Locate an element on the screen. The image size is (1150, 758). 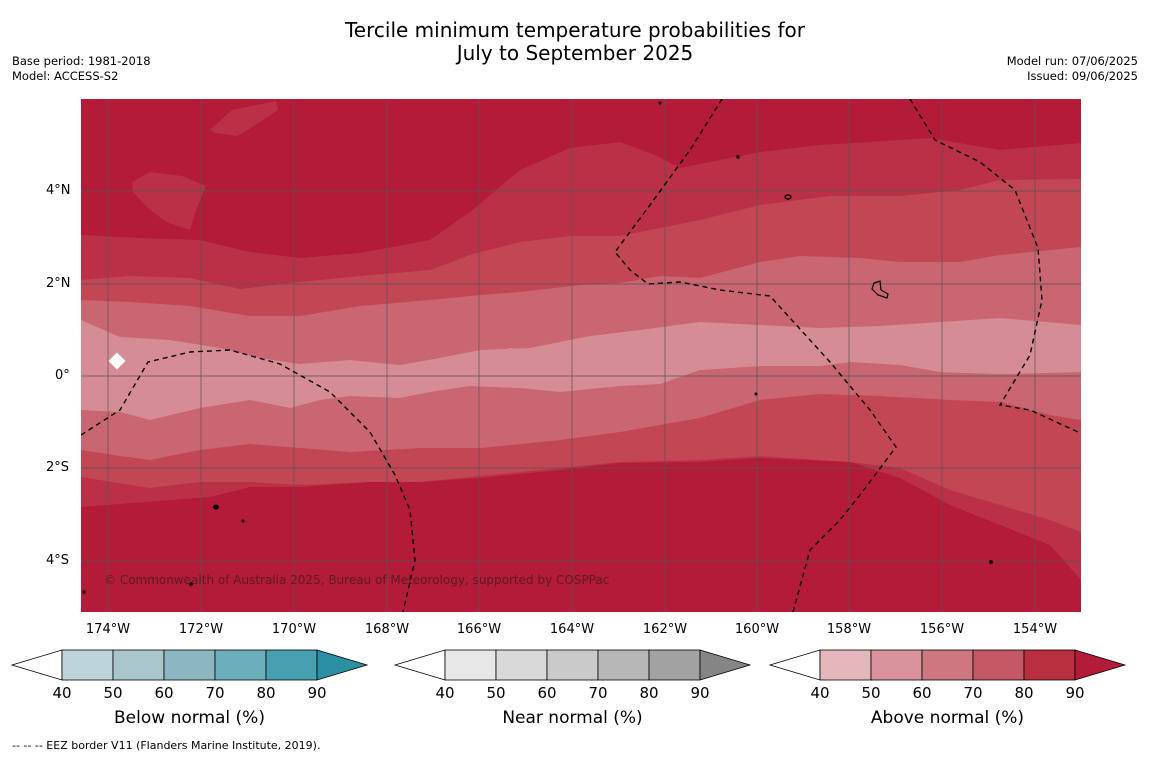
lon-label-162w: 162°W is located at coordinates (665, 629).